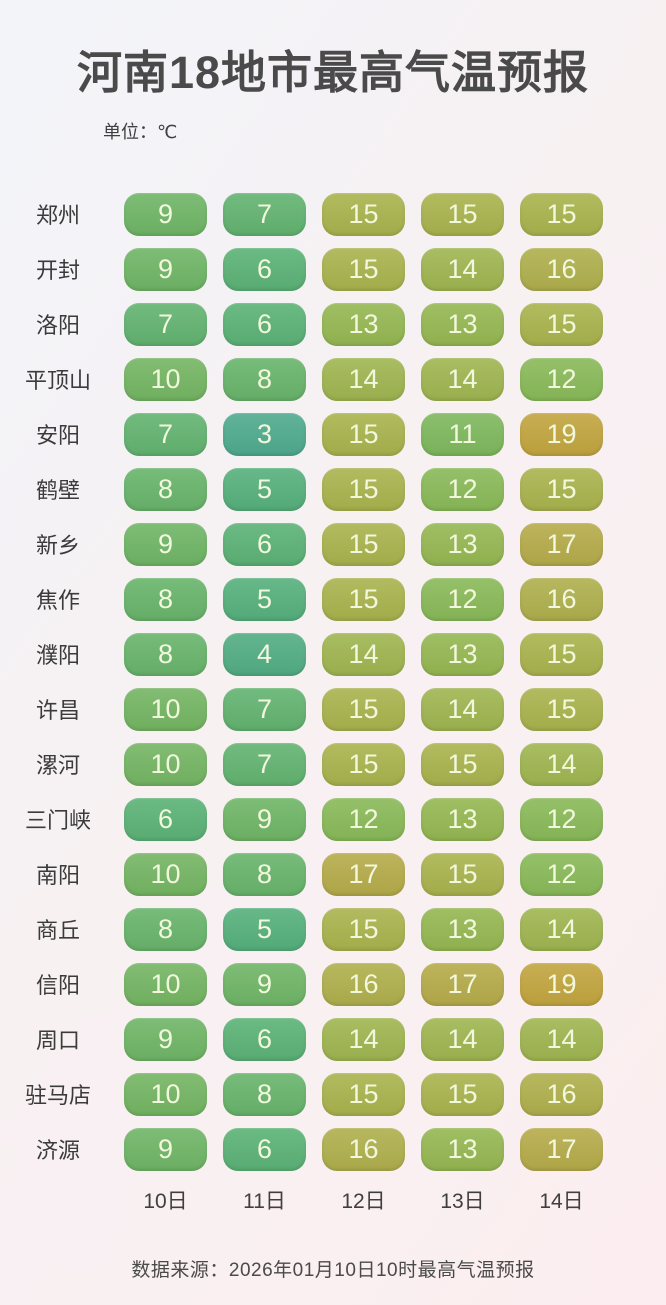  I want to click on city-label: 周口, so click(57, 1040).